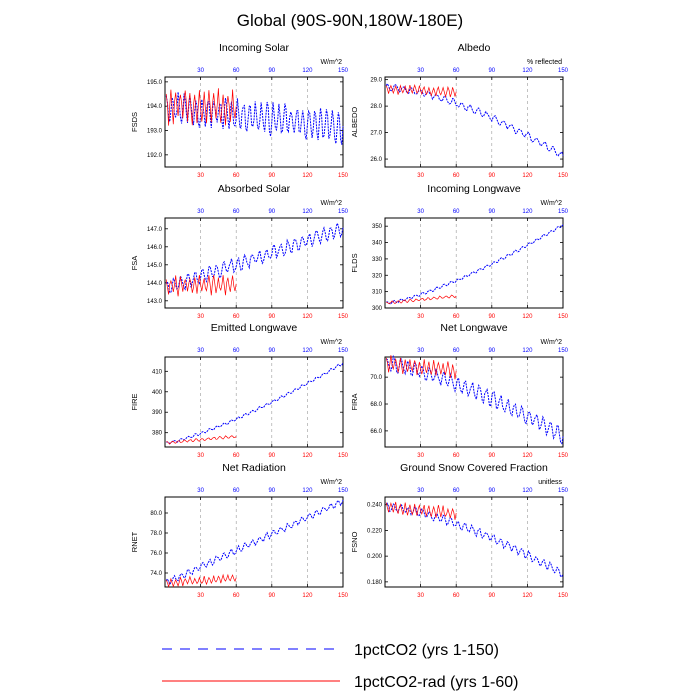  I want to click on y-tick-label: 145.0, so click(155, 266).